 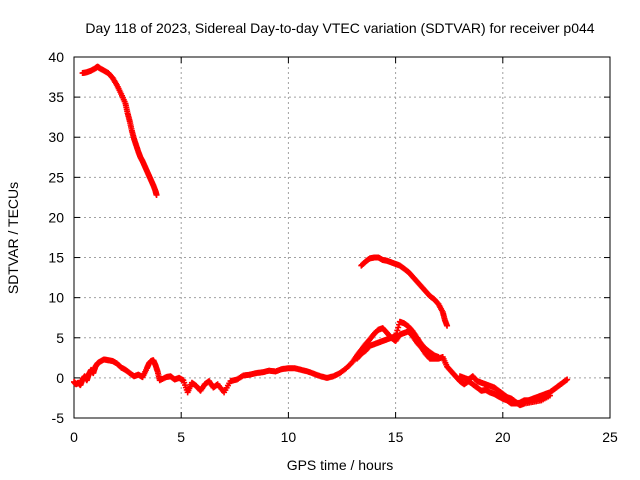 I want to click on series-mid-arc, so click(x=404, y=291).